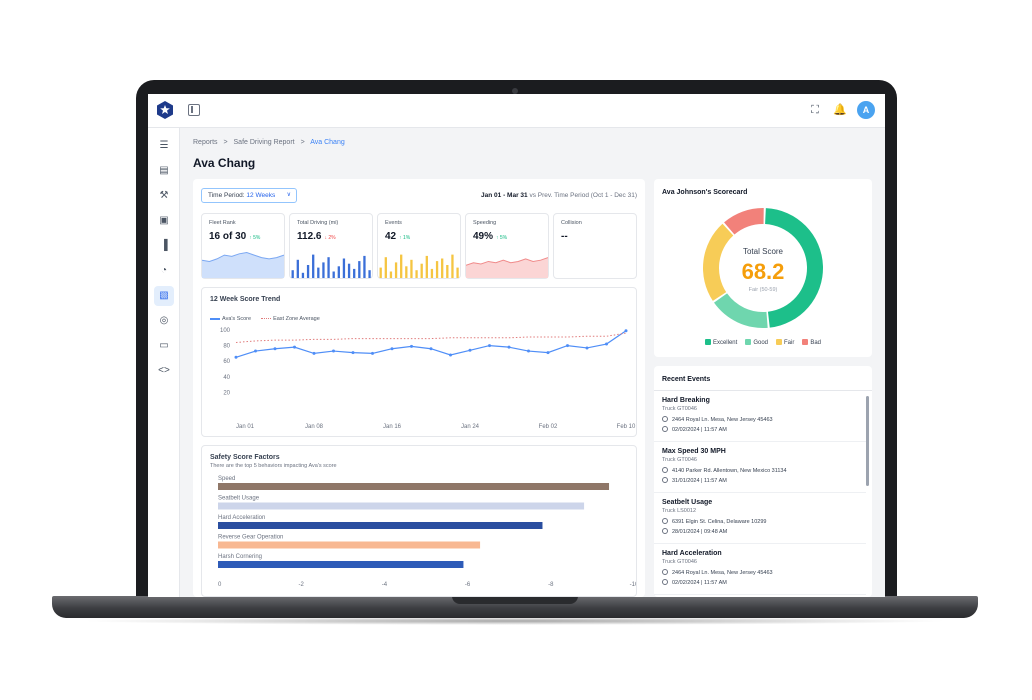 The image size is (1032, 700). What do you see at coordinates (490, 236) in the screenshot?
I see `kpi-value: 49% ↑ 5%` at bounding box center [490, 236].